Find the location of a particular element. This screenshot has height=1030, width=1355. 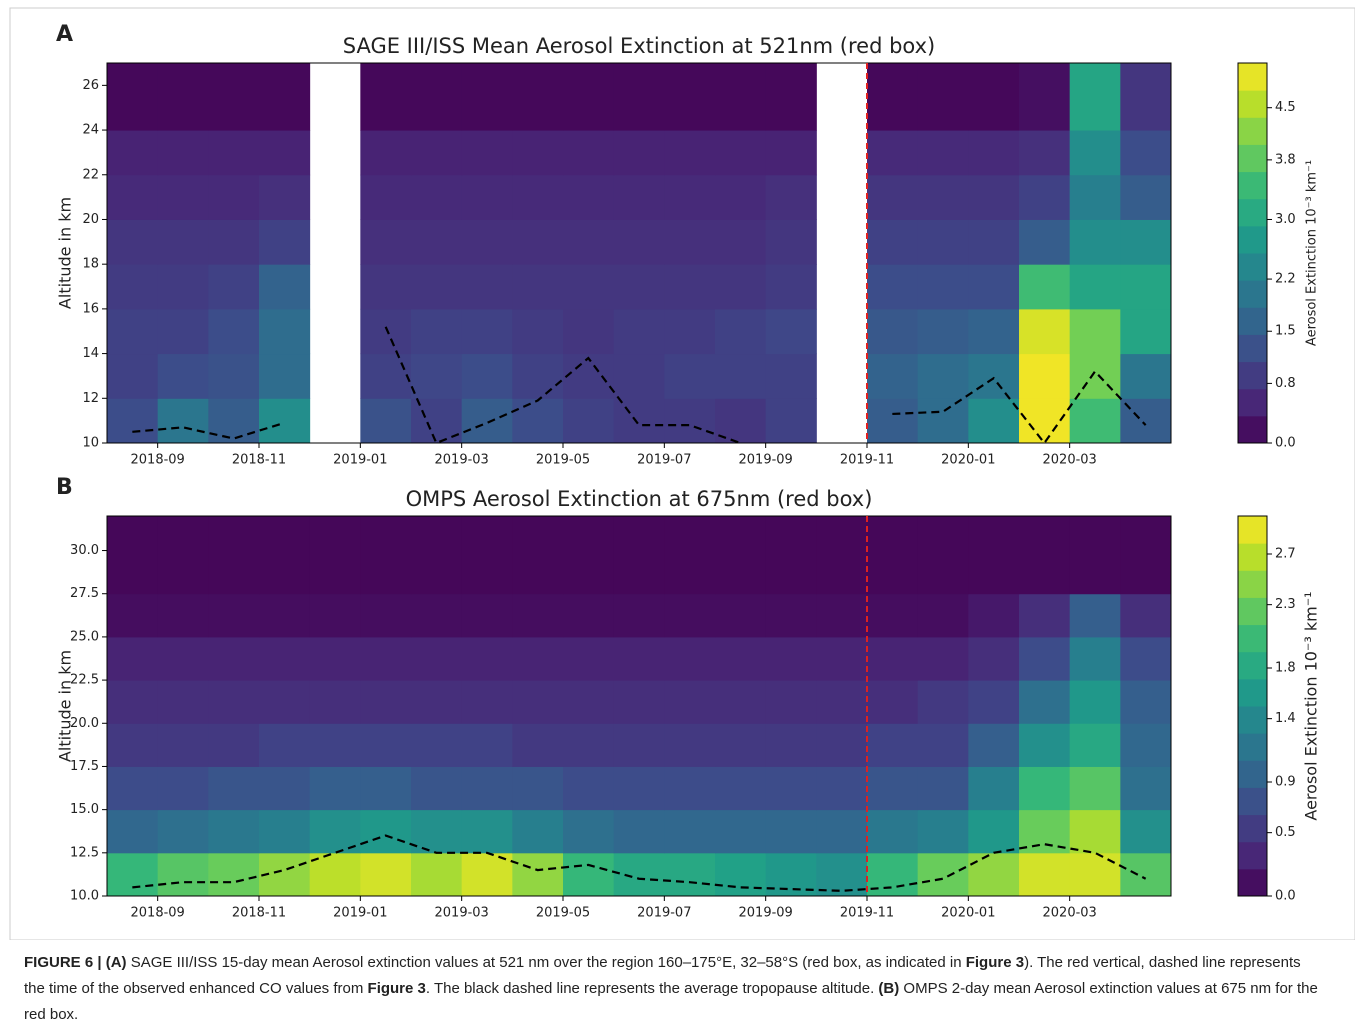

panel-label: B is located at coordinates (64, 487).